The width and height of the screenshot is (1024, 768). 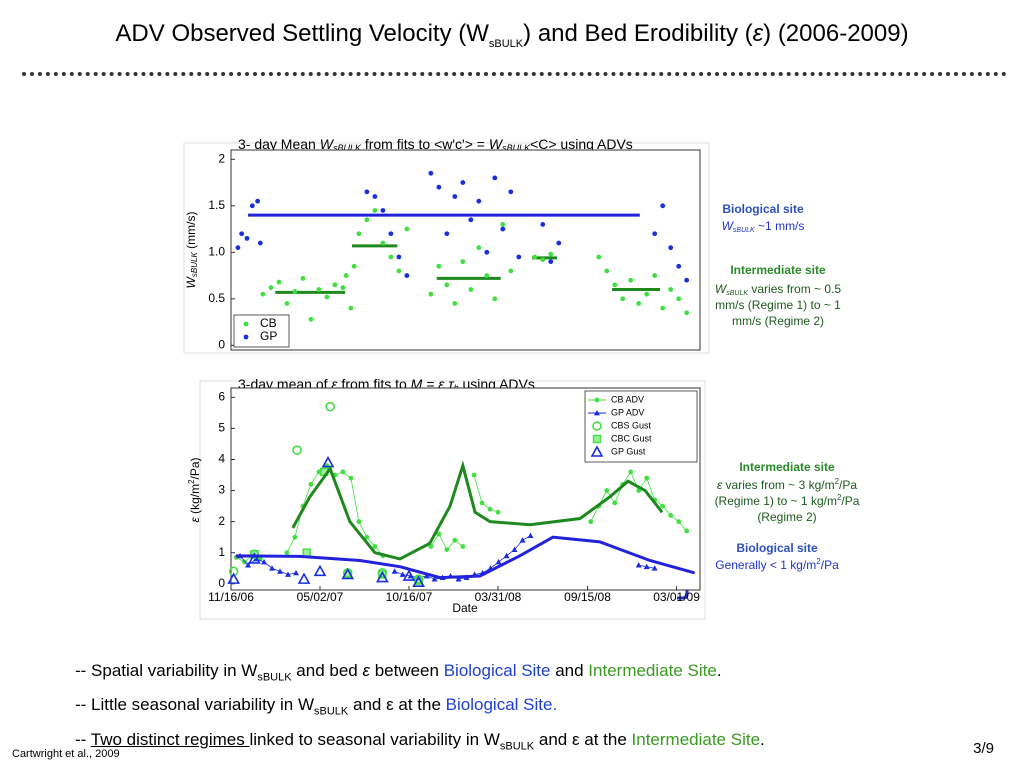 I want to click on legend-label: GP ADV, so click(x=627, y=412).